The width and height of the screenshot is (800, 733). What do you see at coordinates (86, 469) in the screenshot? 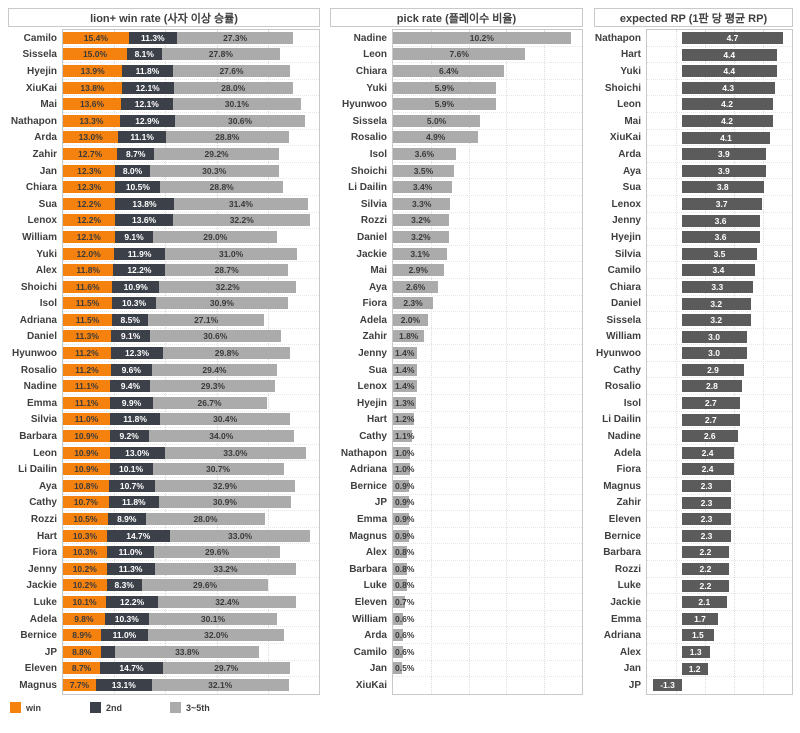
I see `segment-value-label: 10.9%` at bounding box center [86, 469].